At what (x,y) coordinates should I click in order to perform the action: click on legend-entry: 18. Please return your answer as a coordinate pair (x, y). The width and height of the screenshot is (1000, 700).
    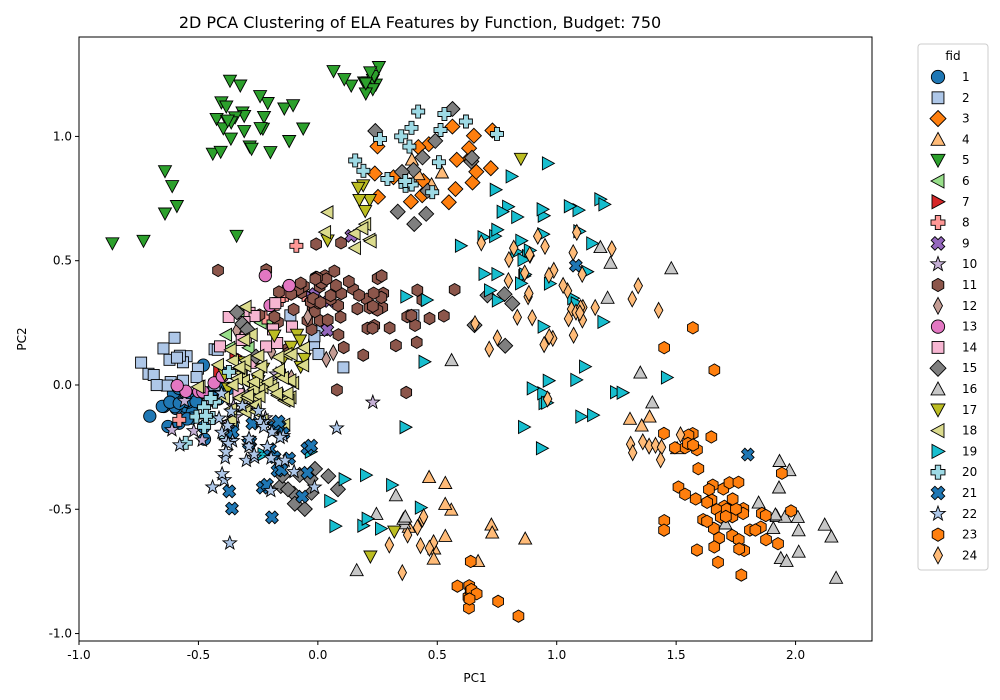
    Looking at the image, I should click on (953, 430).